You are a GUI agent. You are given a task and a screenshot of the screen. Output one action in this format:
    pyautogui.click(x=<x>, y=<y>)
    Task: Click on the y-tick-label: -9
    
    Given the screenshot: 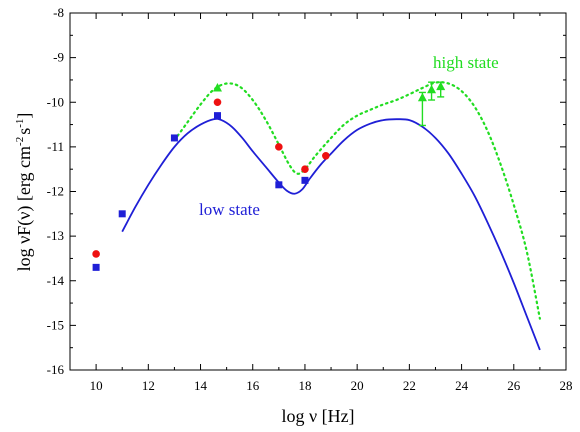 What is the action you would take?
    pyautogui.click(x=58, y=57)
    